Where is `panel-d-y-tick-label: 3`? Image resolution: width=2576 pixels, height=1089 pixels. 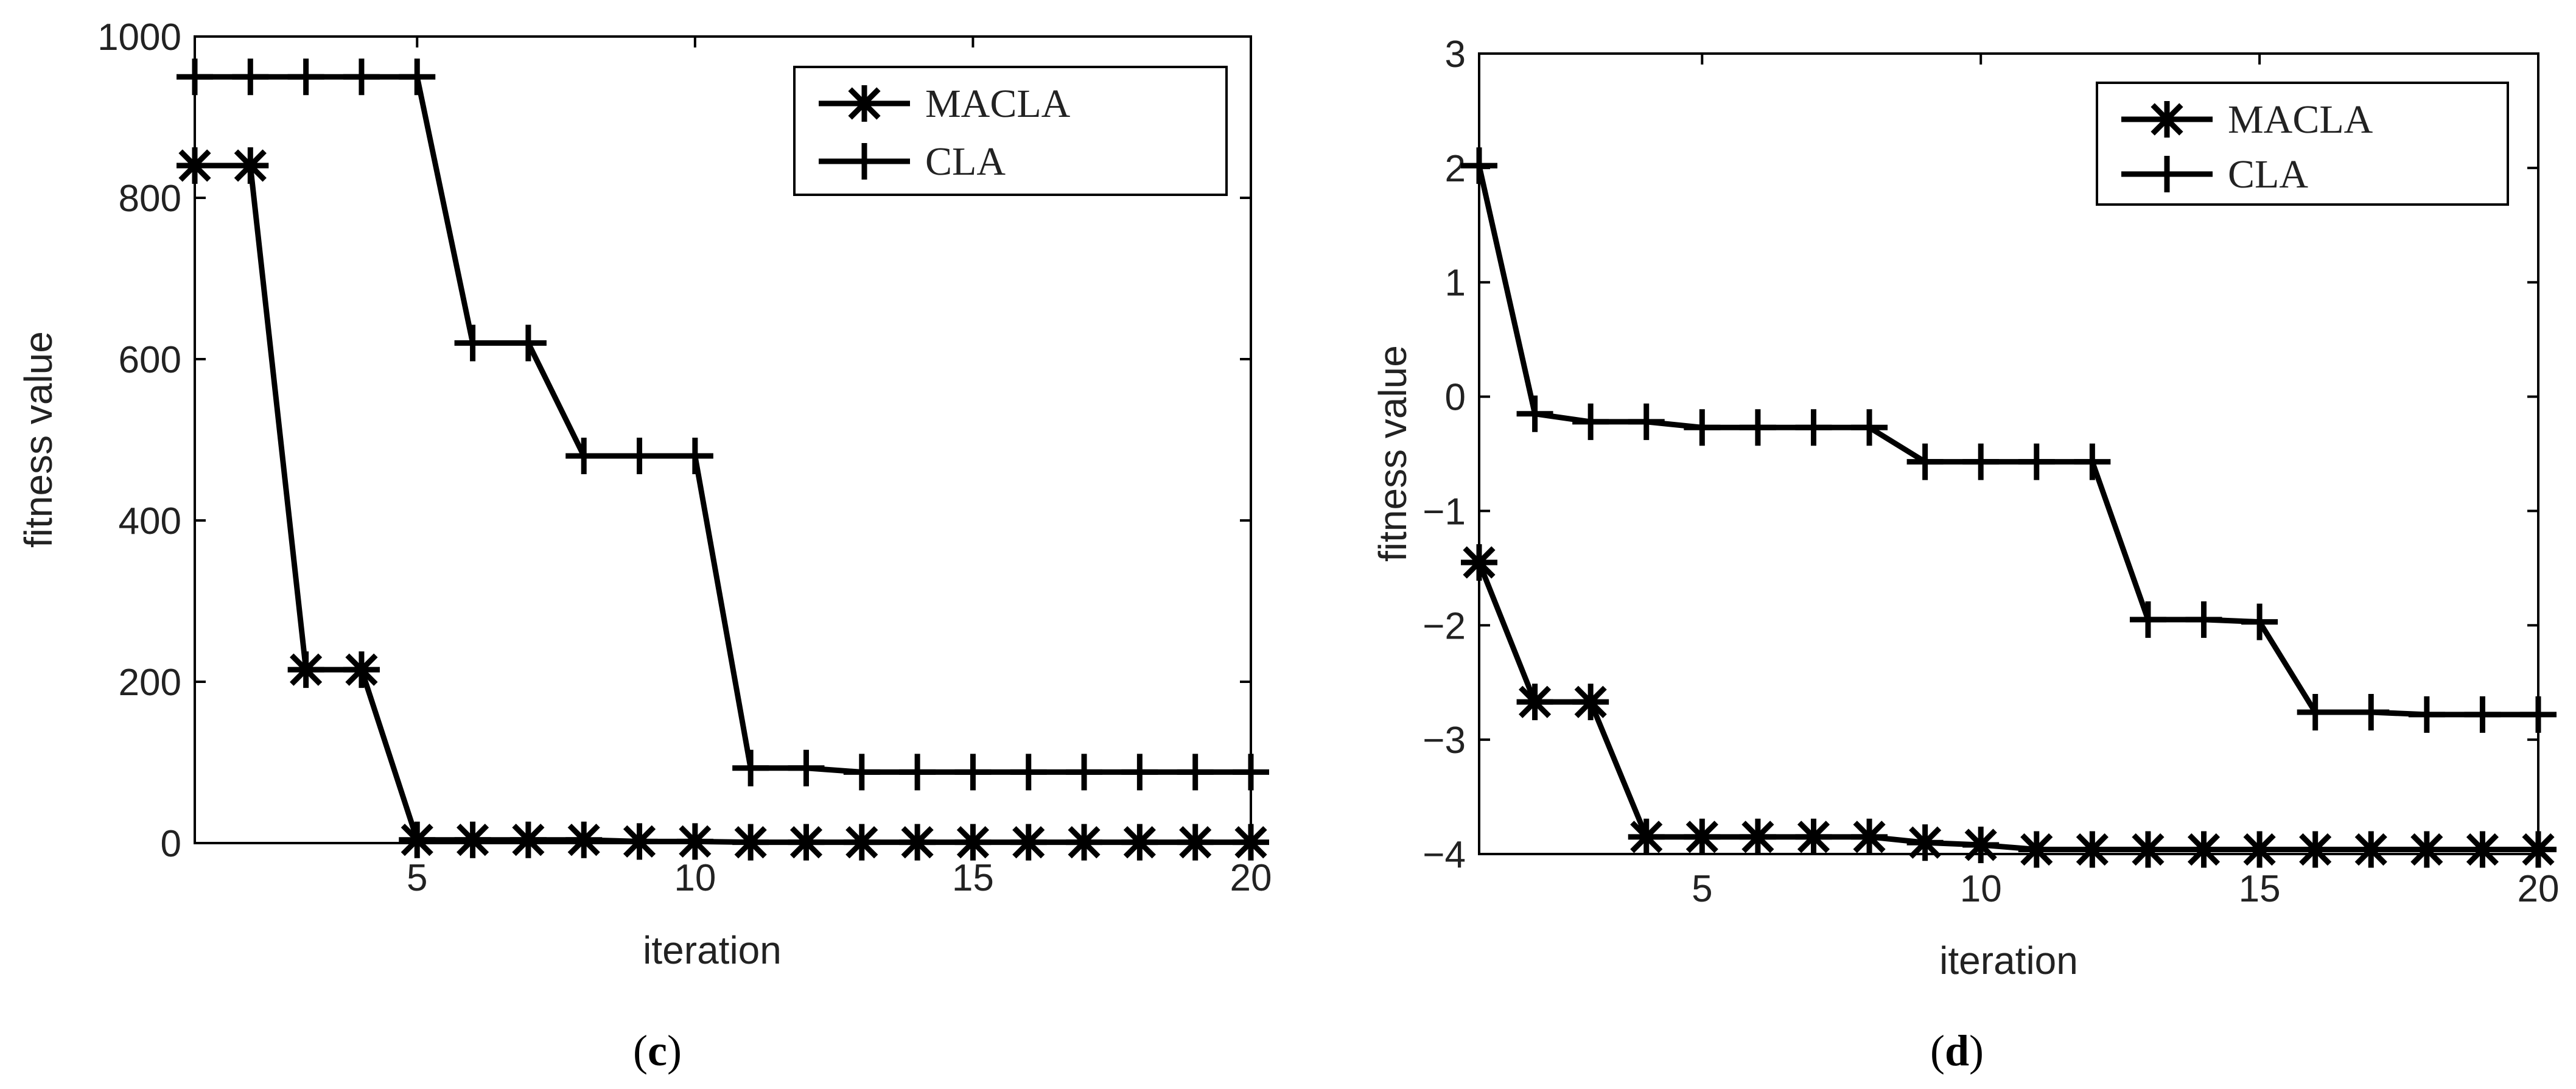
panel-d-y-tick-label: 3 is located at coordinates (1456, 54).